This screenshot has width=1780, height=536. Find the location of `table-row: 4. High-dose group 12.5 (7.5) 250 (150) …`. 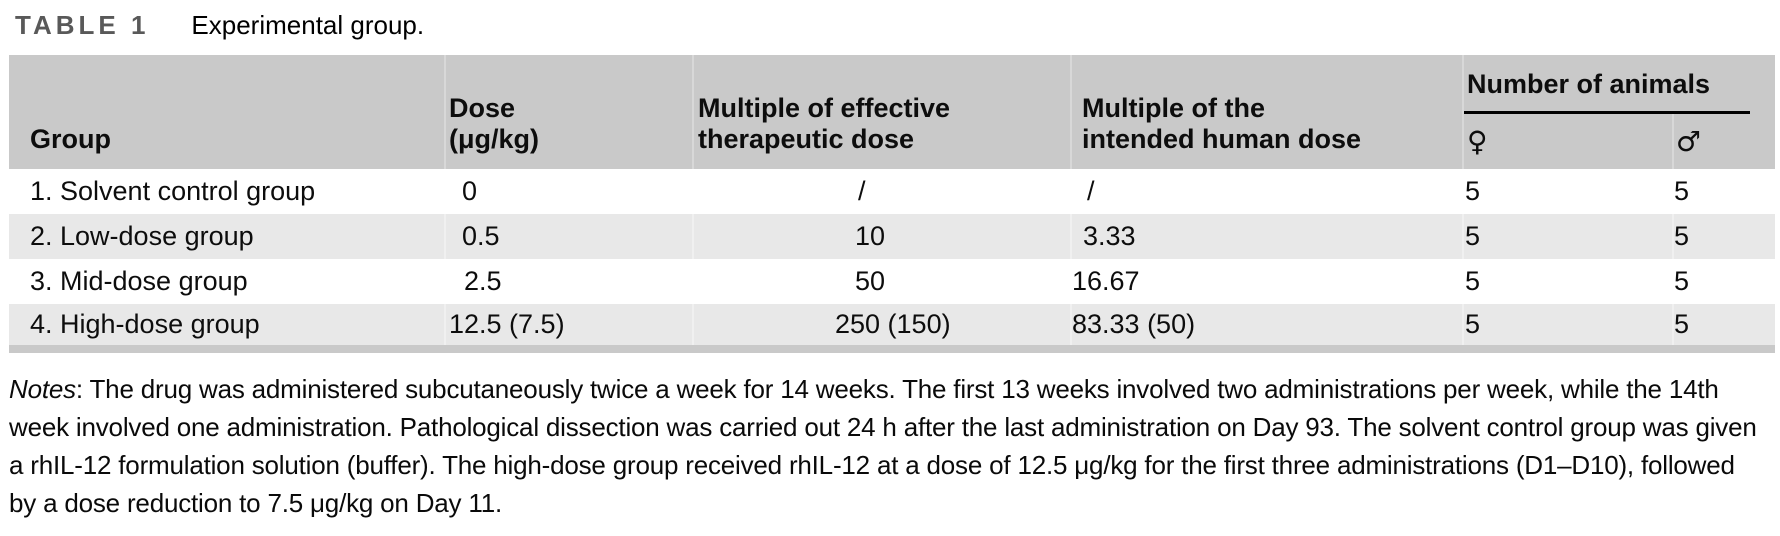

table-row: 4. High-dose group 12.5 (7.5) 250 (150) … is located at coordinates (892, 326).